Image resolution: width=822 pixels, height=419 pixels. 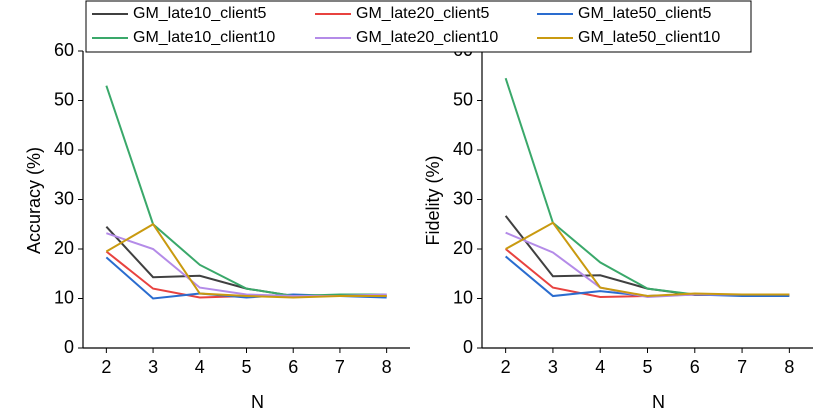 What do you see at coordinates (427, 37) in the screenshot?
I see `legend-label: GM_late20_client10` at bounding box center [427, 37].